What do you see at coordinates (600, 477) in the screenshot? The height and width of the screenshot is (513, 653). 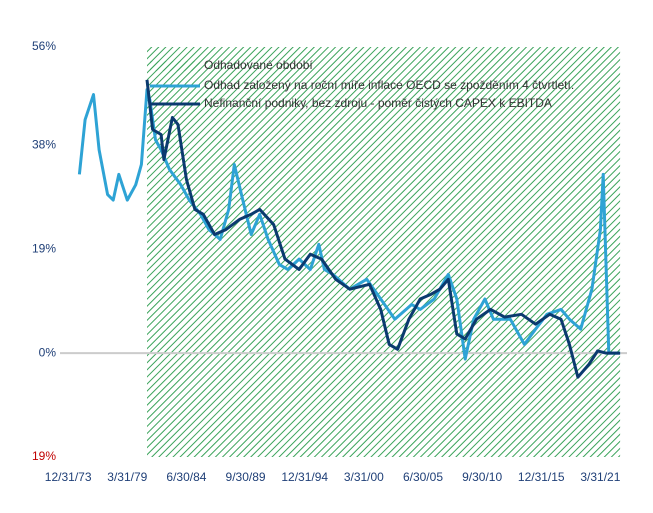 I see `x-tick-label: 3/31/21` at bounding box center [600, 477].